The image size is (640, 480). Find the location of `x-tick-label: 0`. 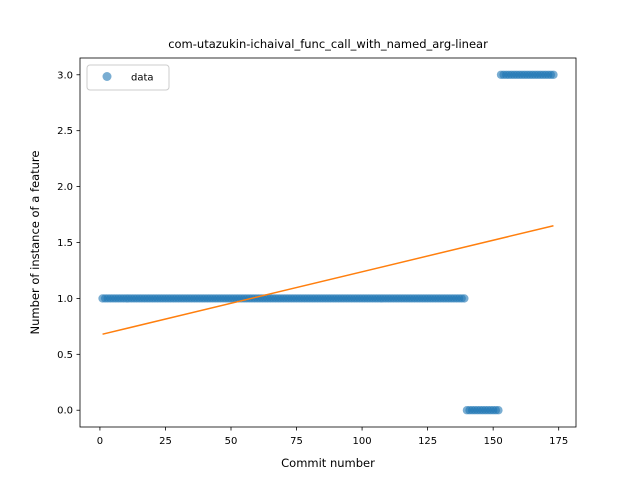

x-tick-label: 0 is located at coordinates (100, 441).